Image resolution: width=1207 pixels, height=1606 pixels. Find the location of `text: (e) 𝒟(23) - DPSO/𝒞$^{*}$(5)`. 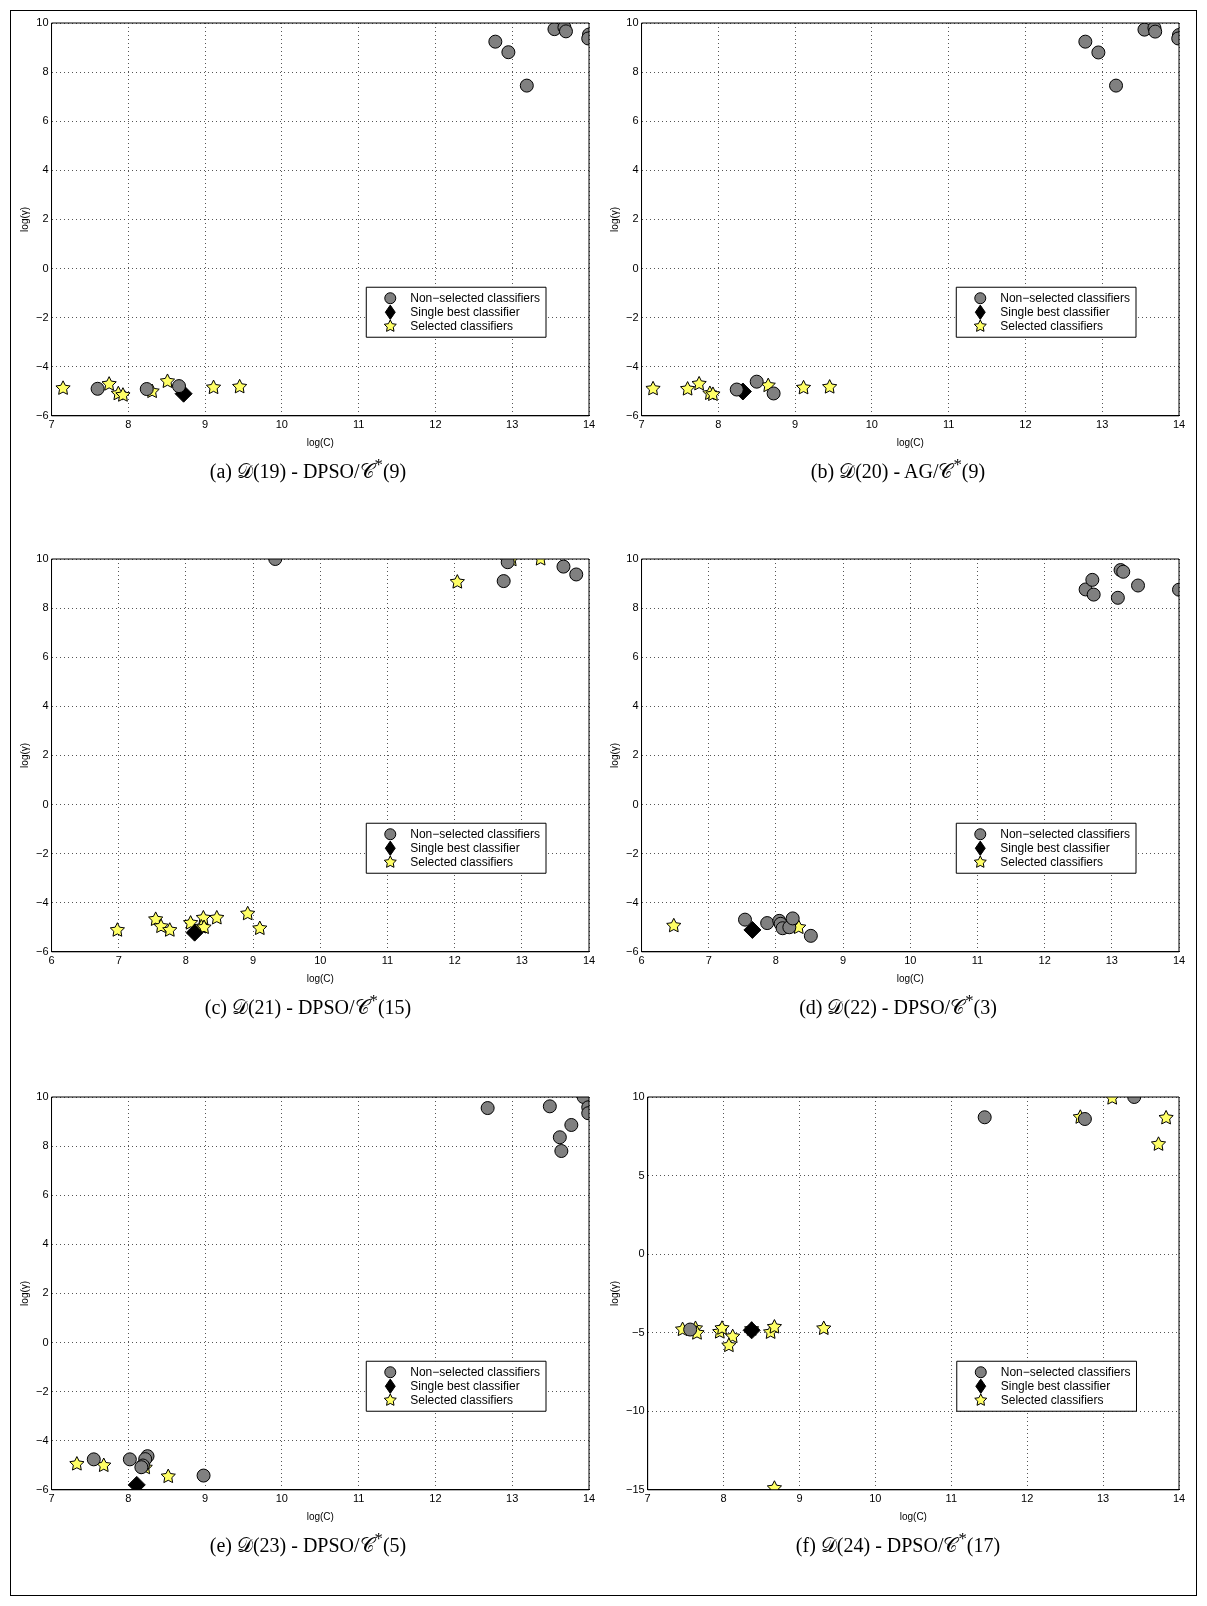

text: (e) 𝒟(23) - DPSO/𝒞$^{*}$(5) is located at coordinates (308, 1543).